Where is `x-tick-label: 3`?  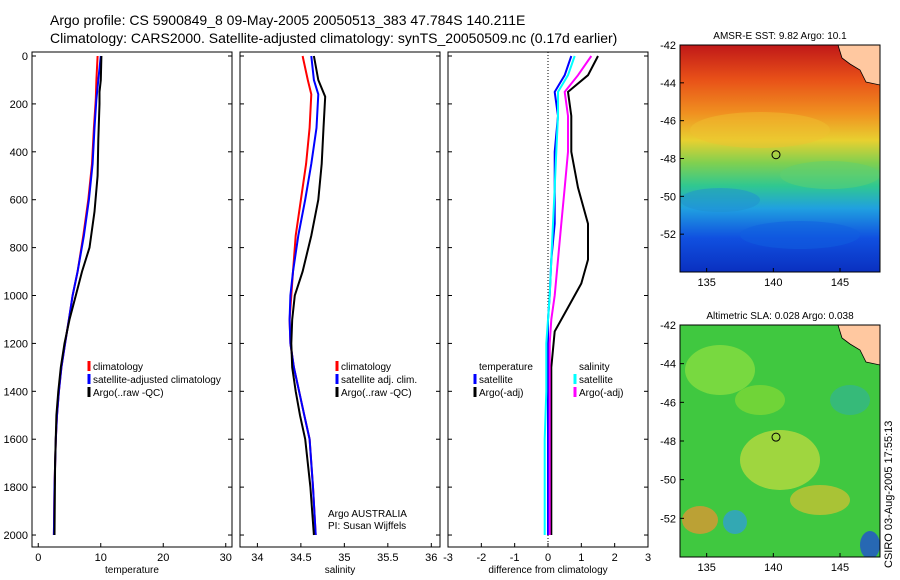 x-tick-label: 3 is located at coordinates (648, 558).